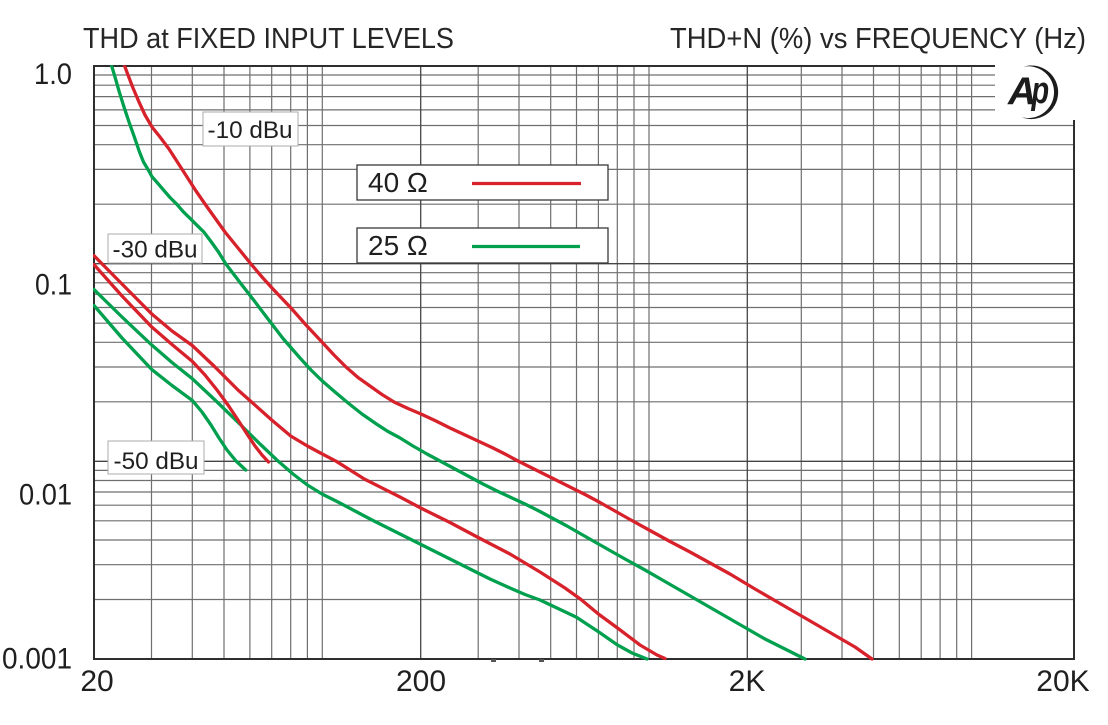 The image size is (1108, 725). Describe the element at coordinates (155, 250) in the screenshot. I see `svg-text: -30 dBu` at that location.